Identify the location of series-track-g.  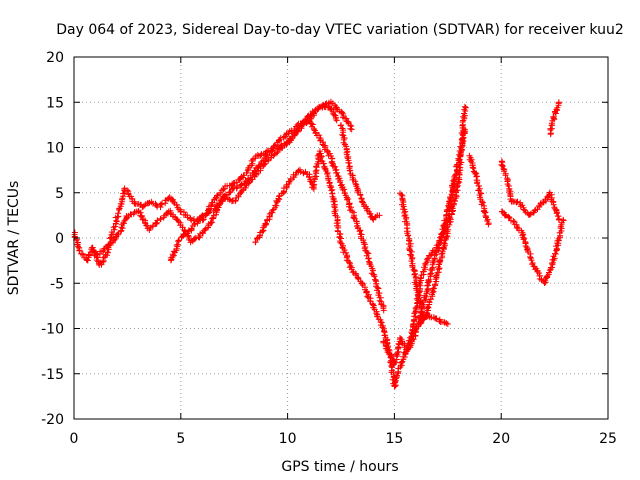
(433, 212).